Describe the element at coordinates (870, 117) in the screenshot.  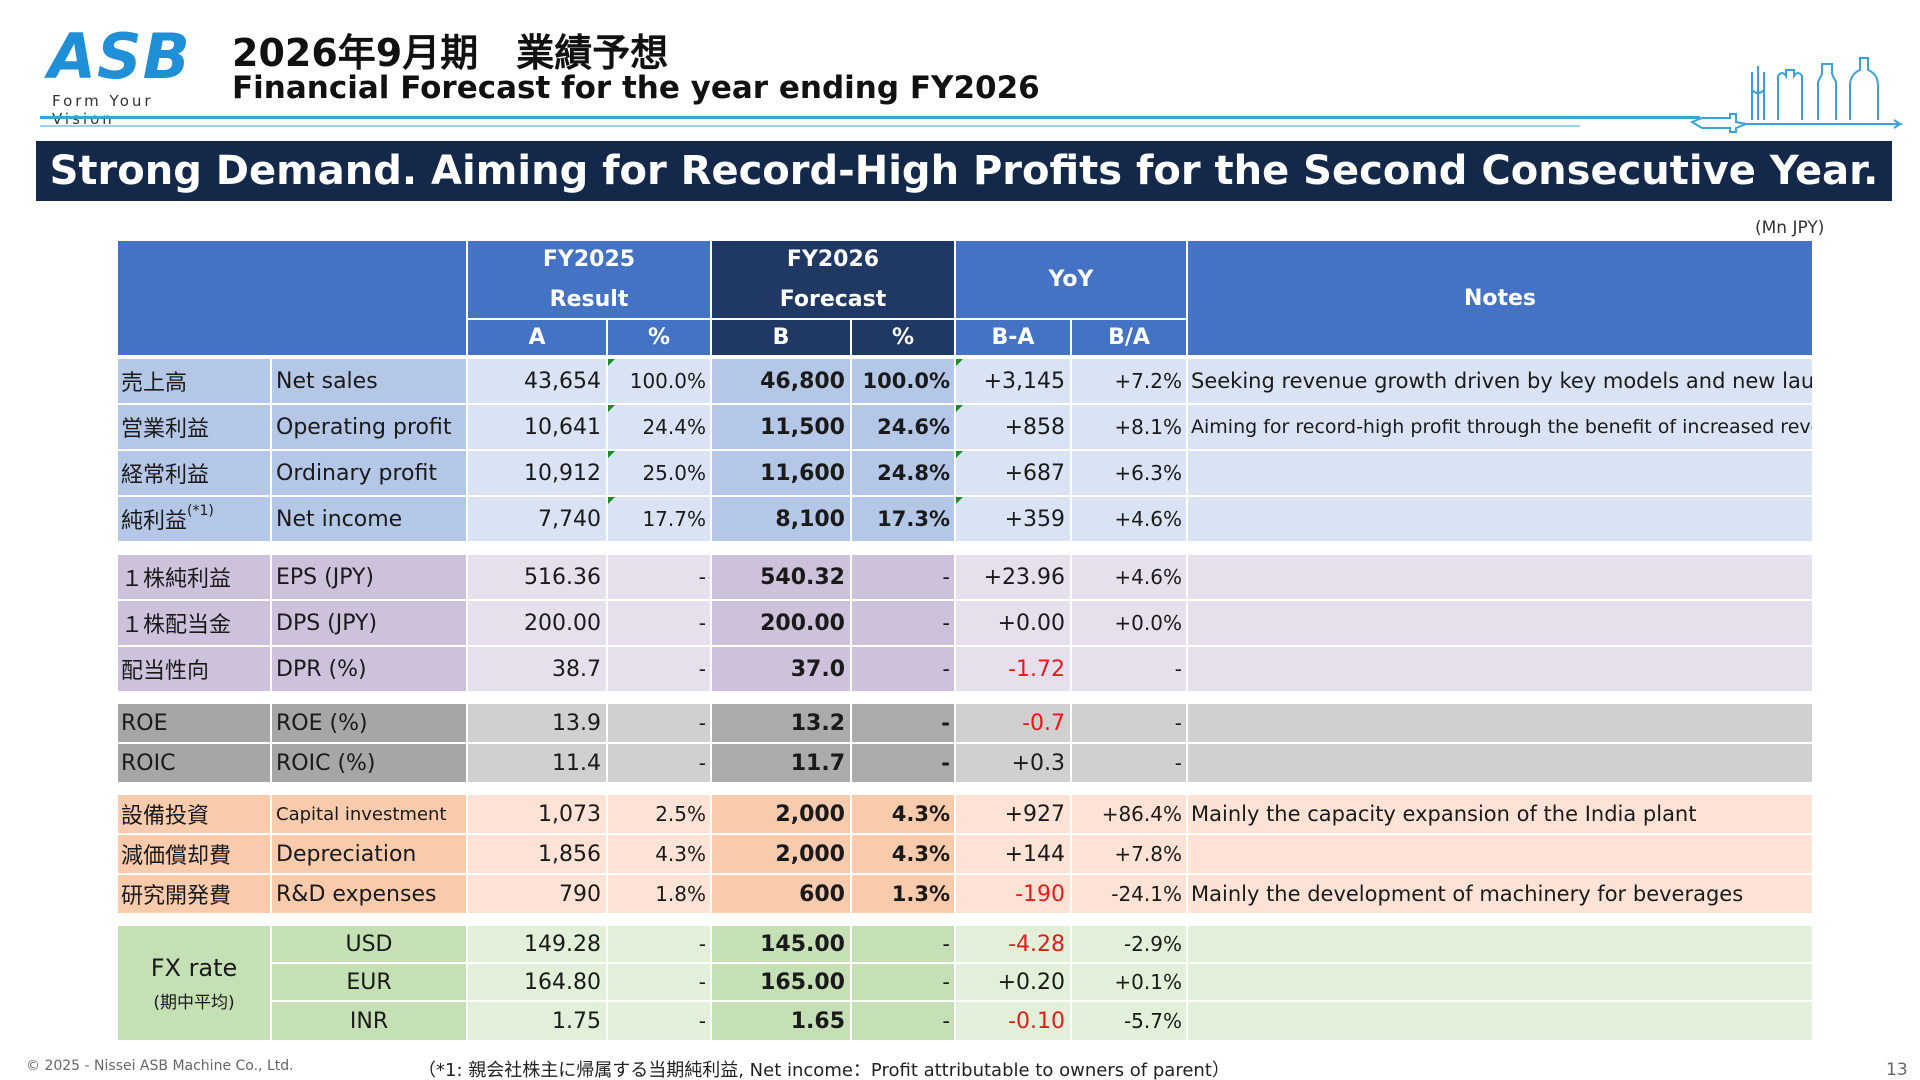
I see `header-divider` at that location.